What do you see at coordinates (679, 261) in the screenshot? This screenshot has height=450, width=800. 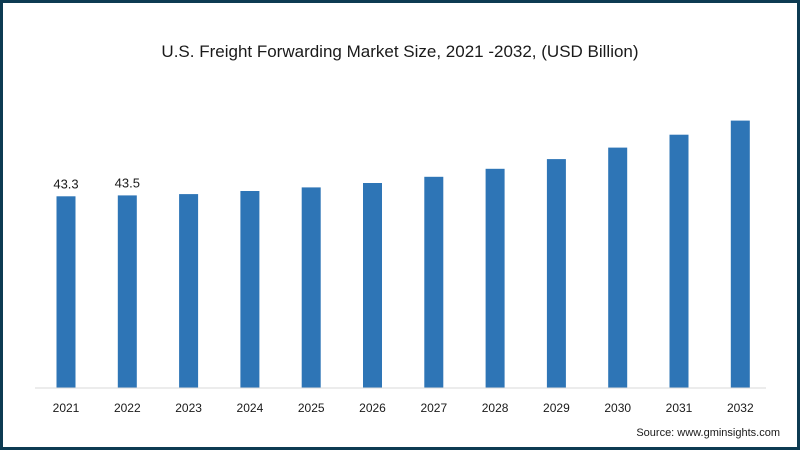 I see `bar-2031` at bounding box center [679, 261].